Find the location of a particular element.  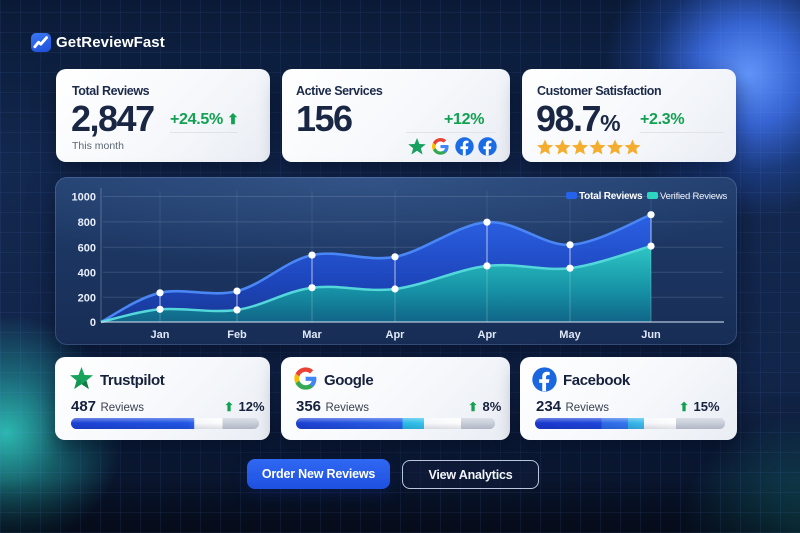

svg-text: May is located at coordinates (570, 335).